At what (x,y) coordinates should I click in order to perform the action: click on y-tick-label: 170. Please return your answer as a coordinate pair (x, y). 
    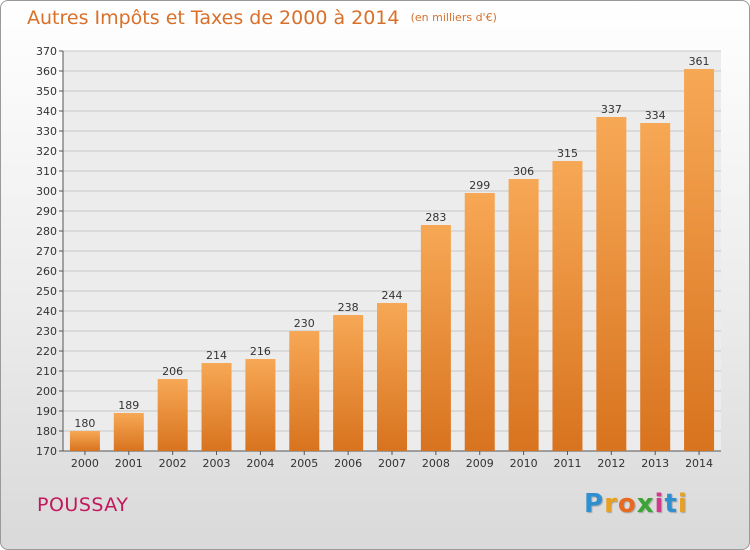
    Looking at the image, I should click on (46, 451).